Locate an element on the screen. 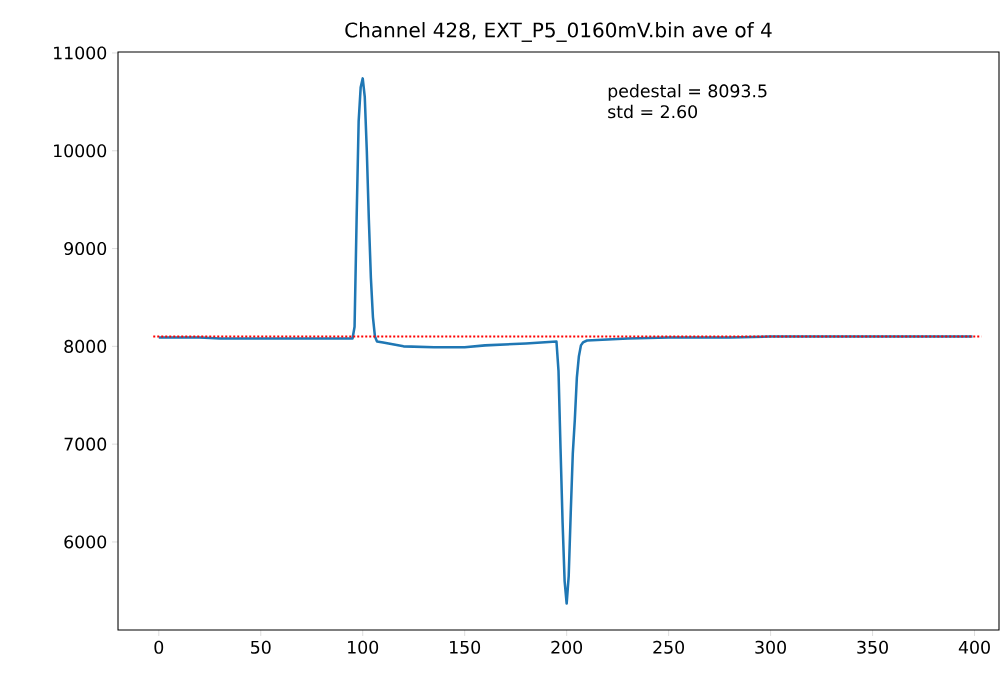 The image size is (1003, 673). y-tick-label: 6000 is located at coordinates (85, 542).